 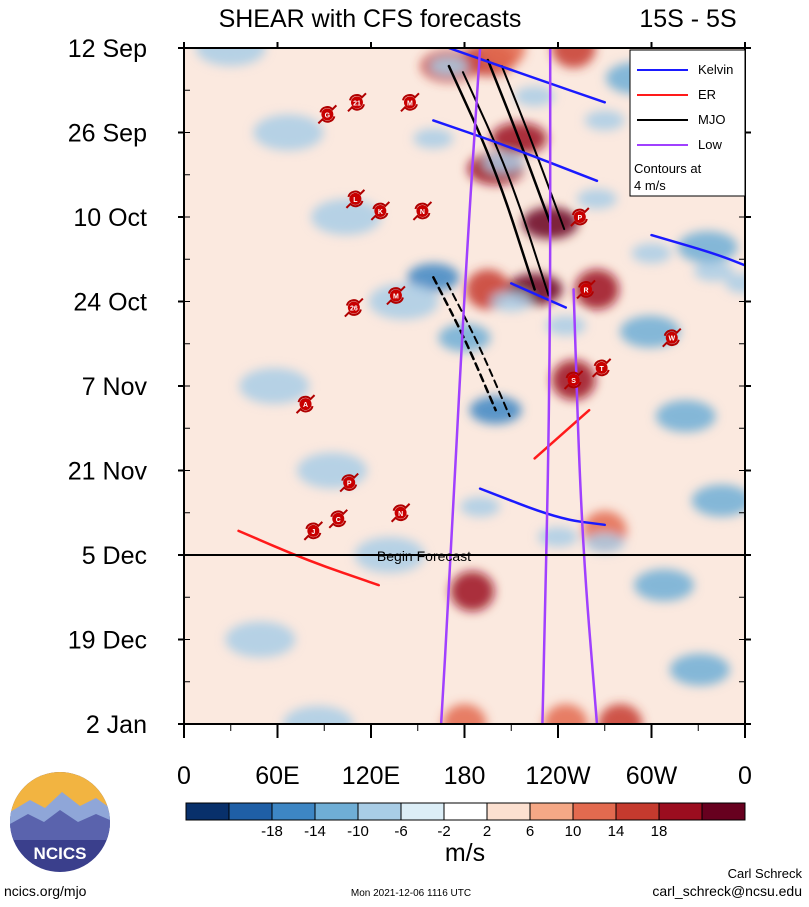 I want to click on x-tick-label: 120E, so click(x=371, y=776).